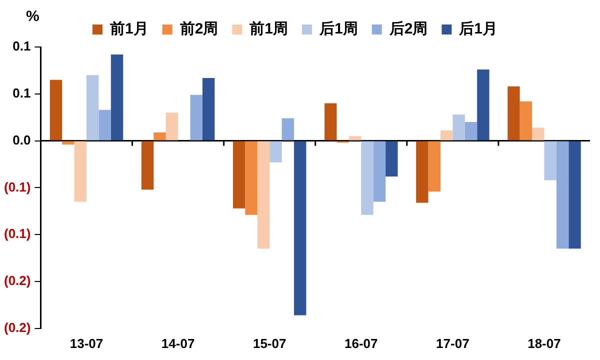 Image resolution: width=600 pixels, height=360 pixels. What do you see at coordinates (478, 29) in the screenshot?
I see `legend-label: 后1月` at bounding box center [478, 29].